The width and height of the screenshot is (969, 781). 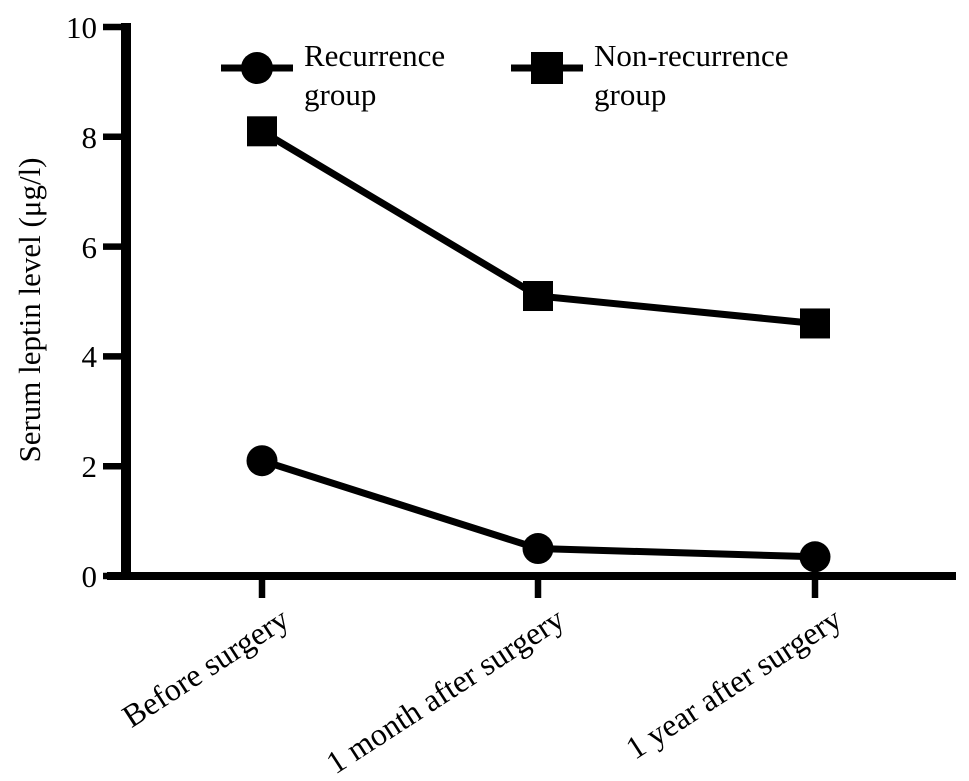 What do you see at coordinates (89, 357) in the screenshot?
I see `y-tick-label: 4` at bounding box center [89, 357].